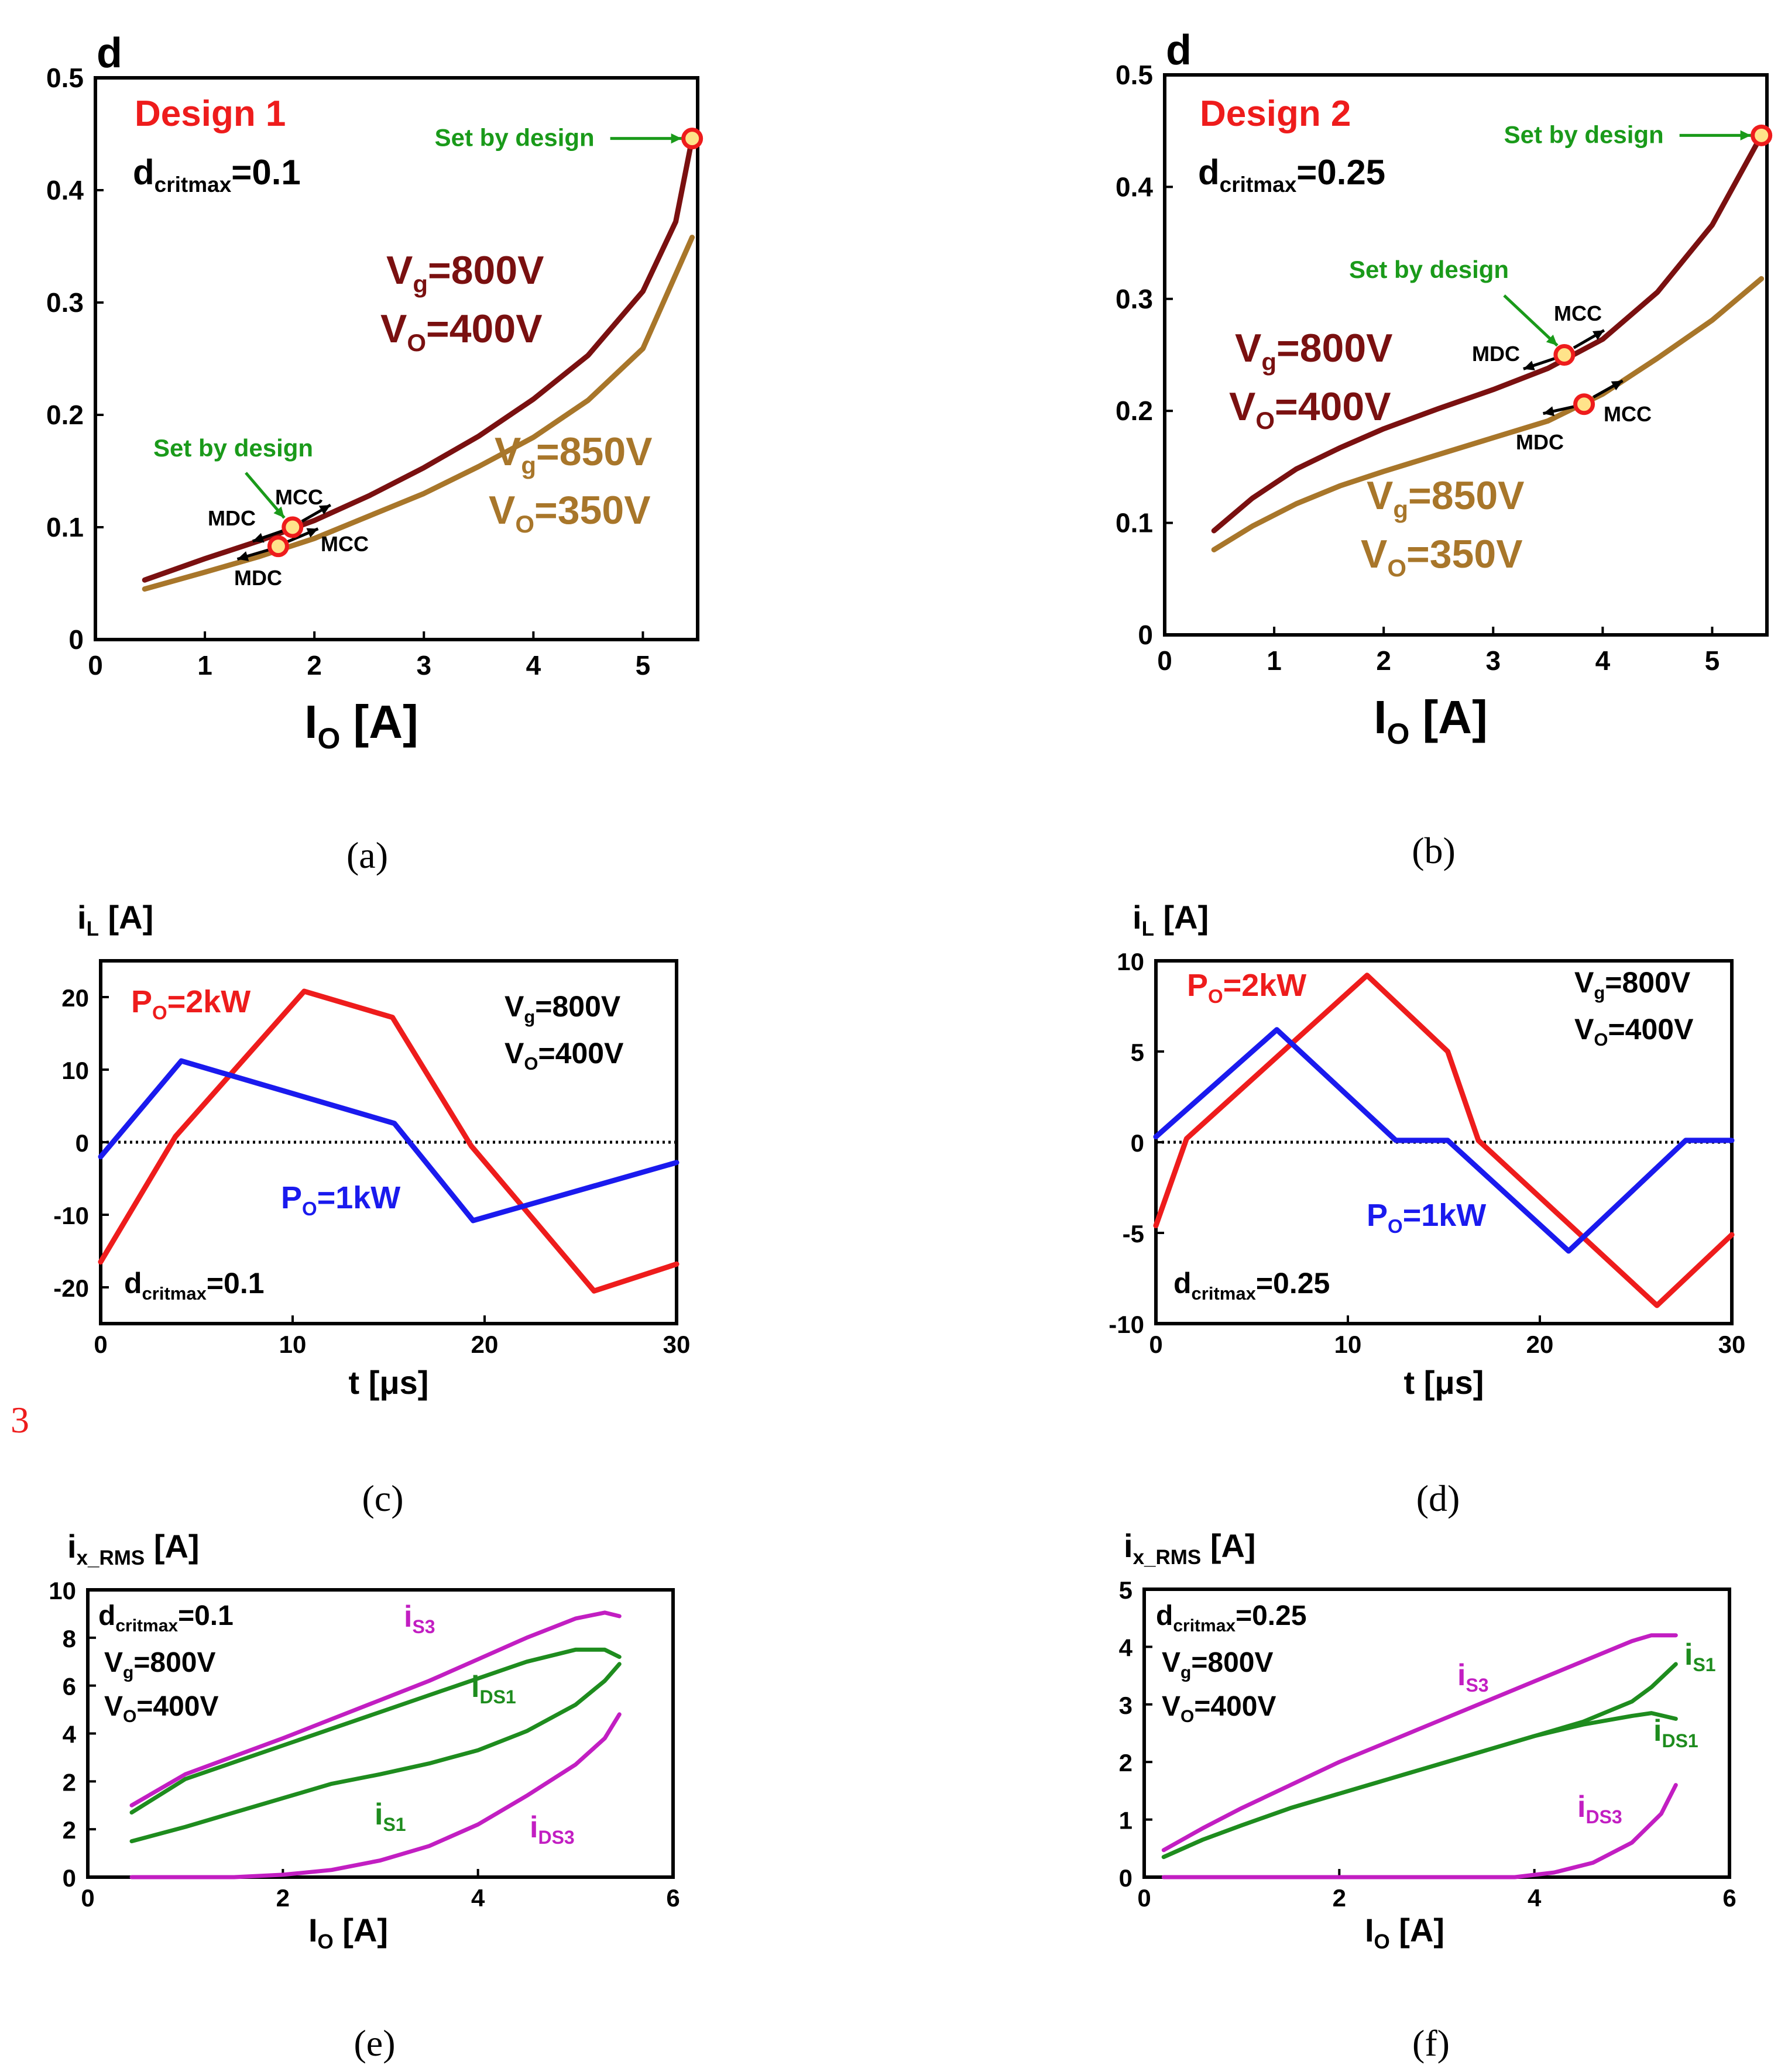  Describe the element at coordinates (374, 2043) in the screenshot. I see `panel-caption: (e)` at that location.